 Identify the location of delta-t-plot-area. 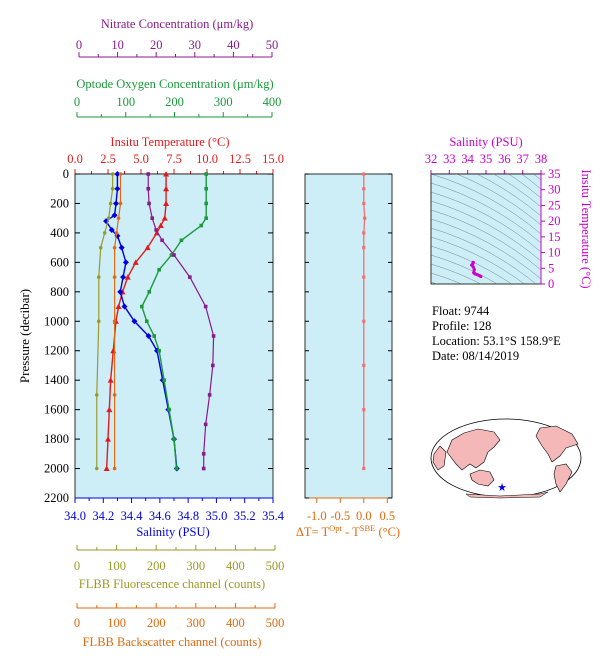
(348, 336).